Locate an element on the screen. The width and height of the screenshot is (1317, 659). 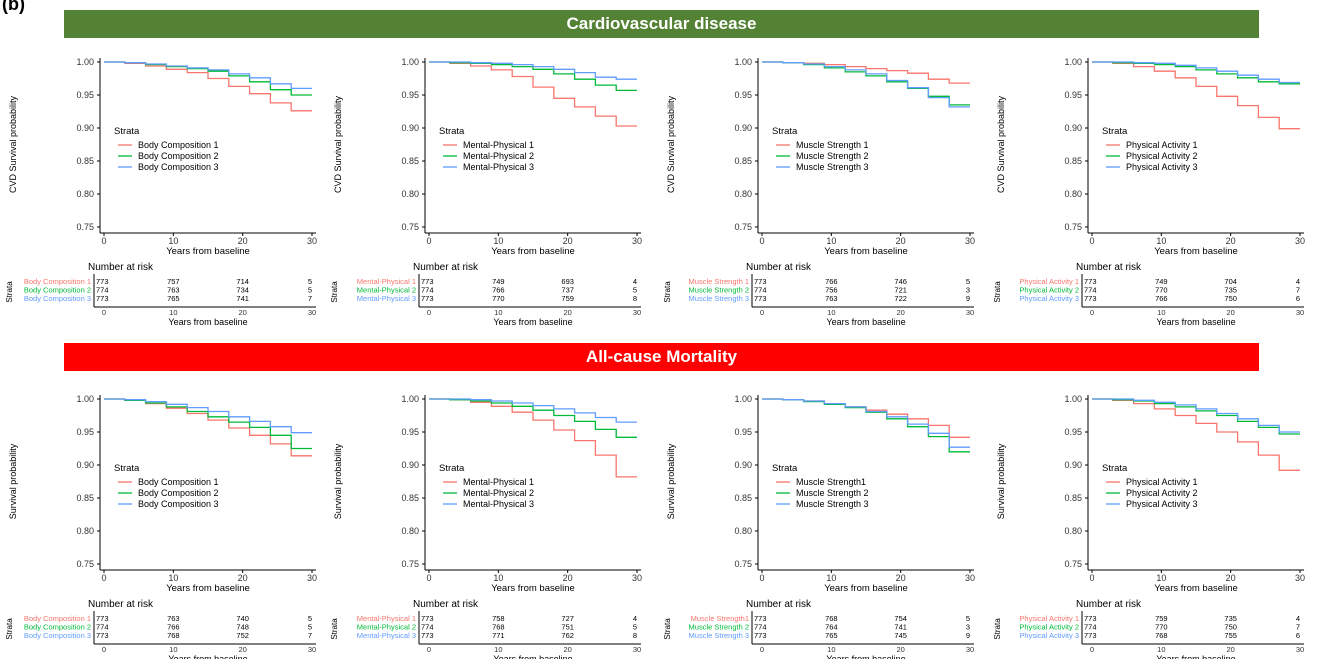
risk-cell: 766 is located at coordinates (831, 281).